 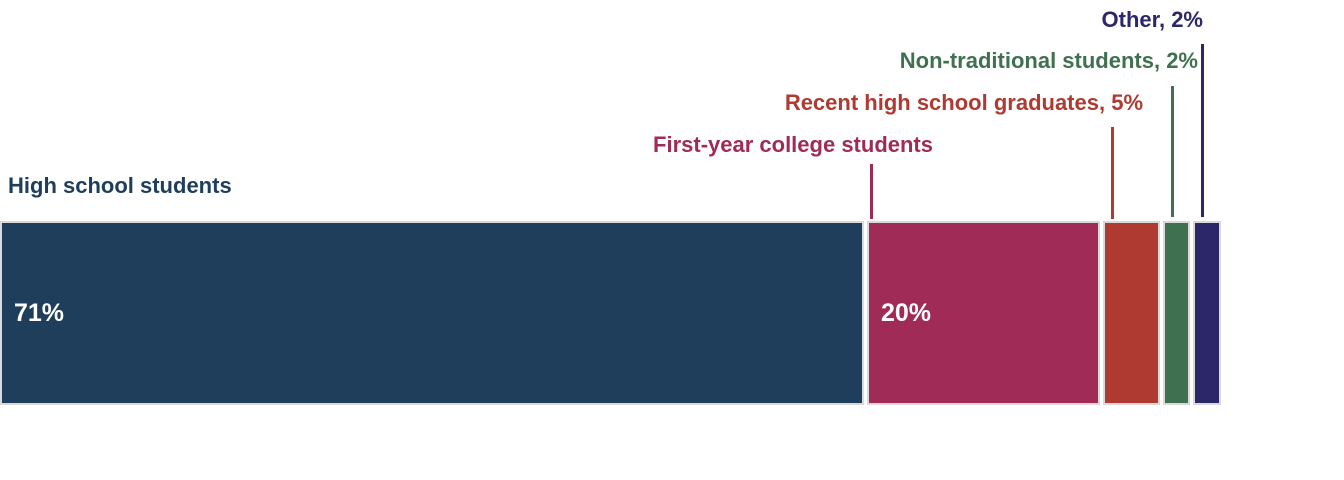 What do you see at coordinates (120, 185) in the screenshot?
I see `callout-label-high-school-students: High school students` at bounding box center [120, 185].